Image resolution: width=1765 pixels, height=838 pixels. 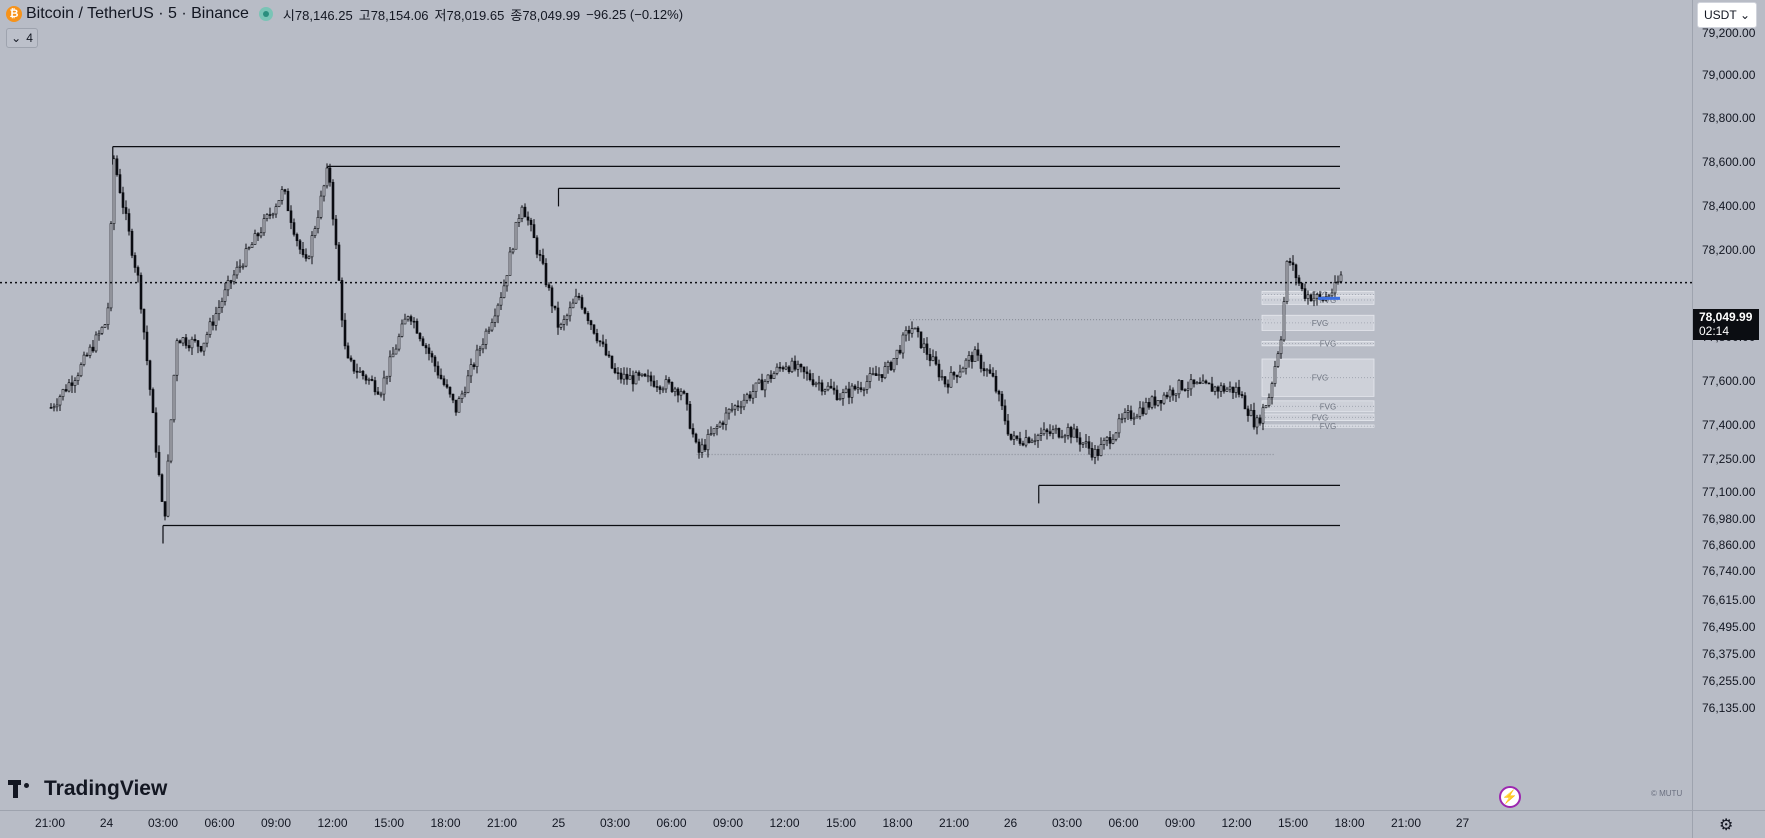 What do you see at coordinates (1727, 15) in the screenshot?
I see `currency-select: USDT ⌄` at bounding box center [1727, 15].